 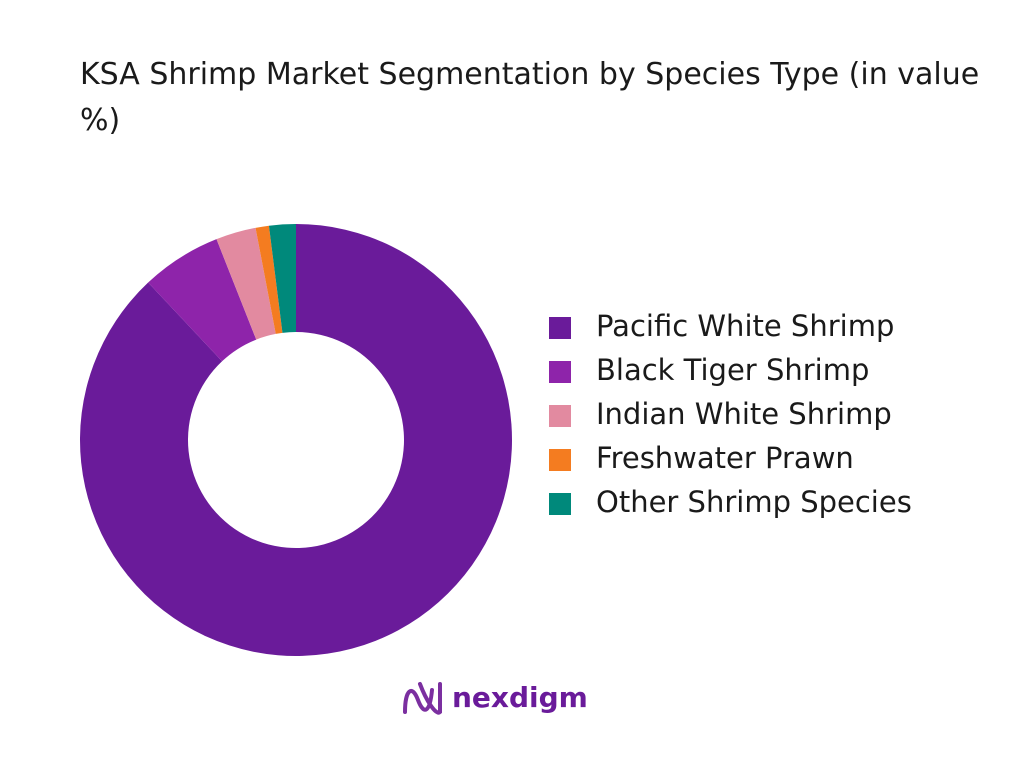 What do you see at coordinates (422, 698) in the screenshot?
I see `logo-icon` at bounding box center [422, 698].